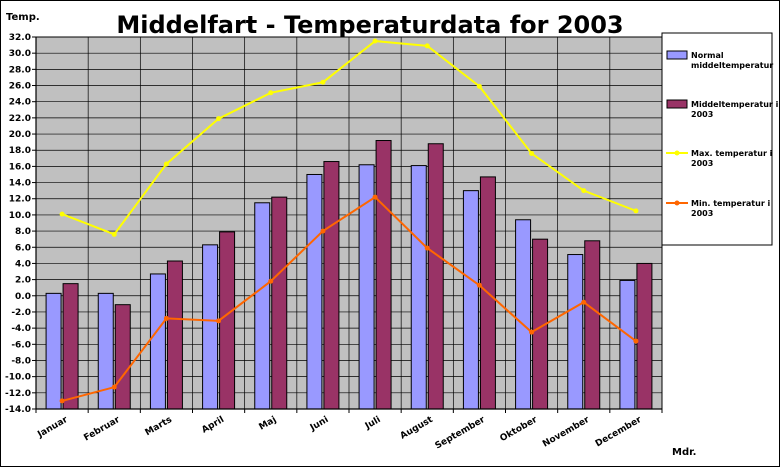 This screenshot has height=467, width=780. I want to click on y-tick-label: 26.0, so click(20, 87).